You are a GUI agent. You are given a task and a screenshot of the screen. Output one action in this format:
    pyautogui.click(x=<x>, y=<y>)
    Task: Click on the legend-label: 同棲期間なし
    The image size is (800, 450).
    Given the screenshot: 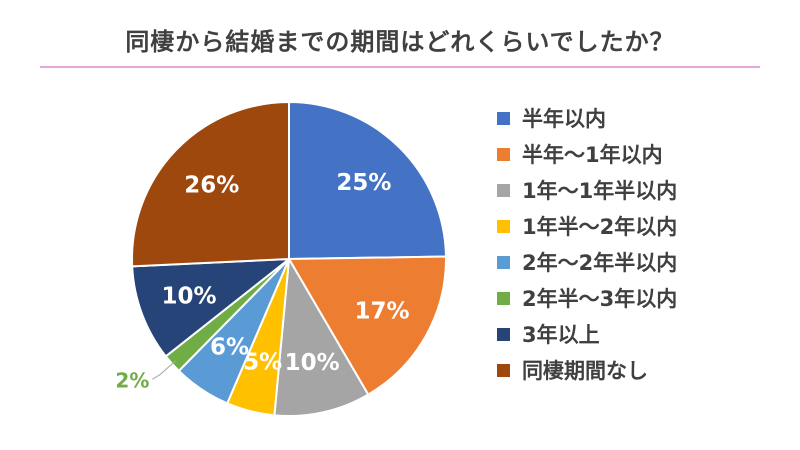 What is the action you would take?
    pyautogui.click(x=585, y=371)
    